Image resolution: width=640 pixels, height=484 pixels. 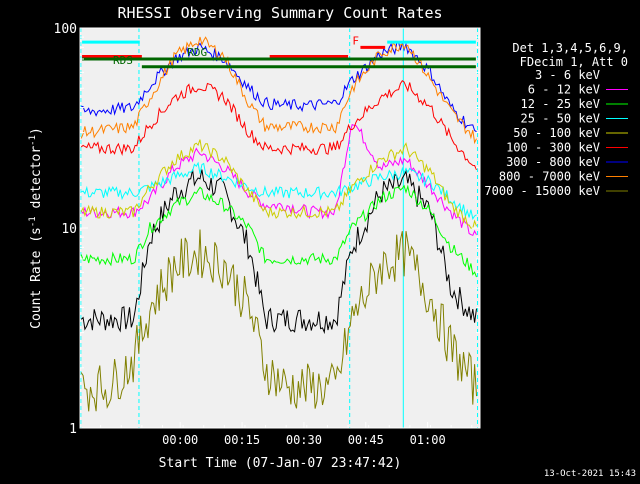 I want to click on legend-label-7: 800 - 7000 keV, so click(x=549, y=177).